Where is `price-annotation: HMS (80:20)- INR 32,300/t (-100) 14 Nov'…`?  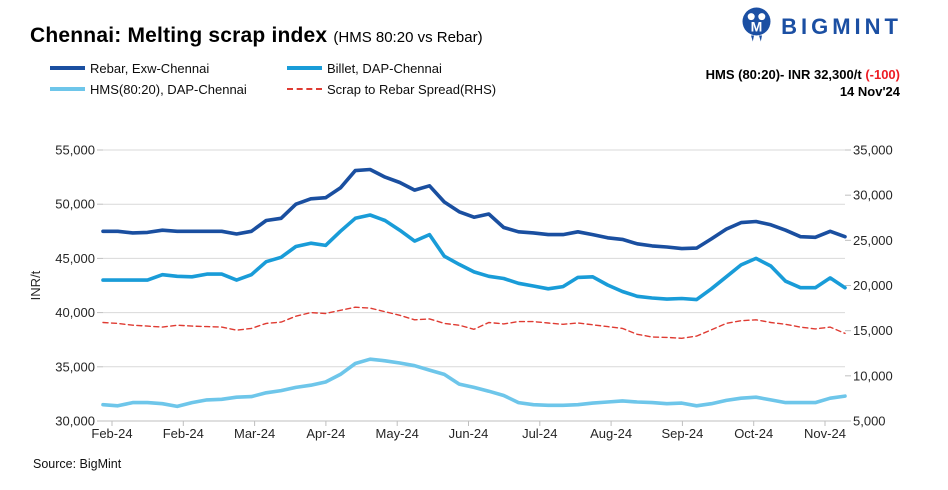 price-annotation: HMS (80:20)- INR 32,300/t (-100) 14 Nov'… is located at coordinates (803, 83).